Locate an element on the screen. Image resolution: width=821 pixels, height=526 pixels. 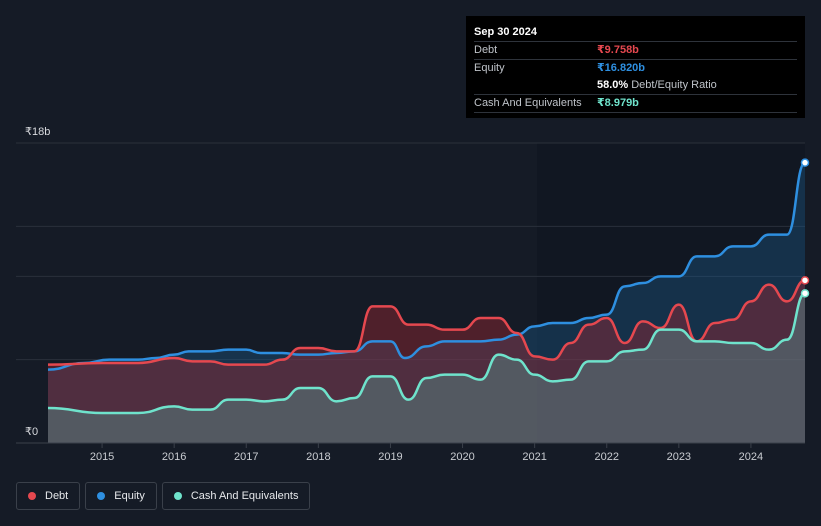
x-tick-label-2023: 2023 is located at coordinates (679, 457).